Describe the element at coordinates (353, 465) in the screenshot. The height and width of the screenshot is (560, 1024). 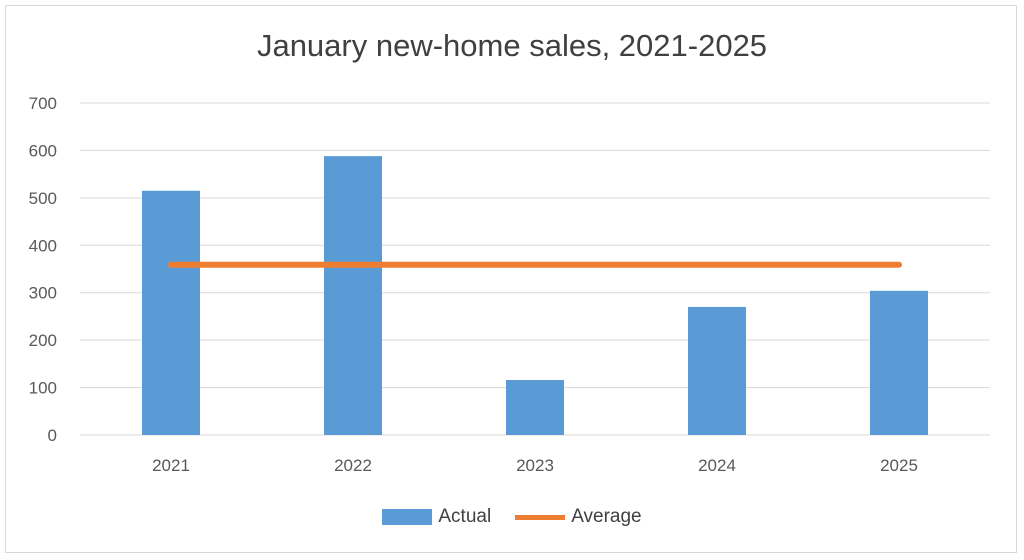
I see `x-tick-label: 2022` at that location.